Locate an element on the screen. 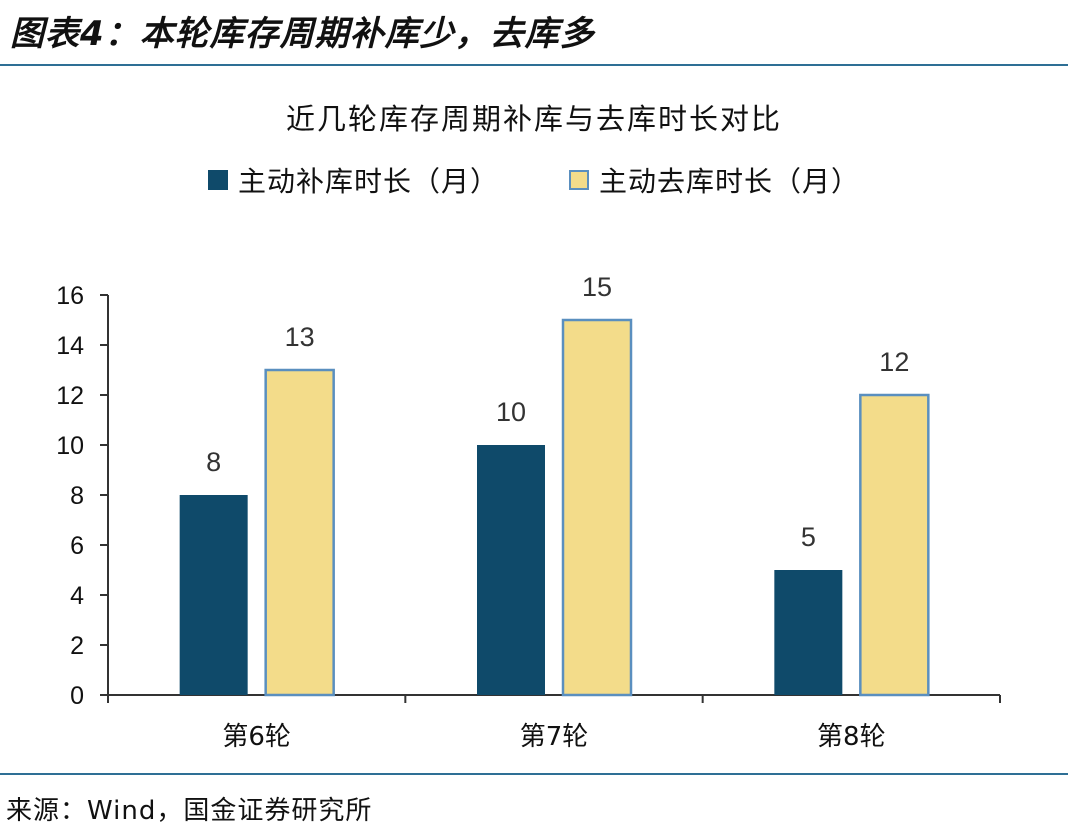  x-category-label: 第6轮 is located at coordinates (256, 737).